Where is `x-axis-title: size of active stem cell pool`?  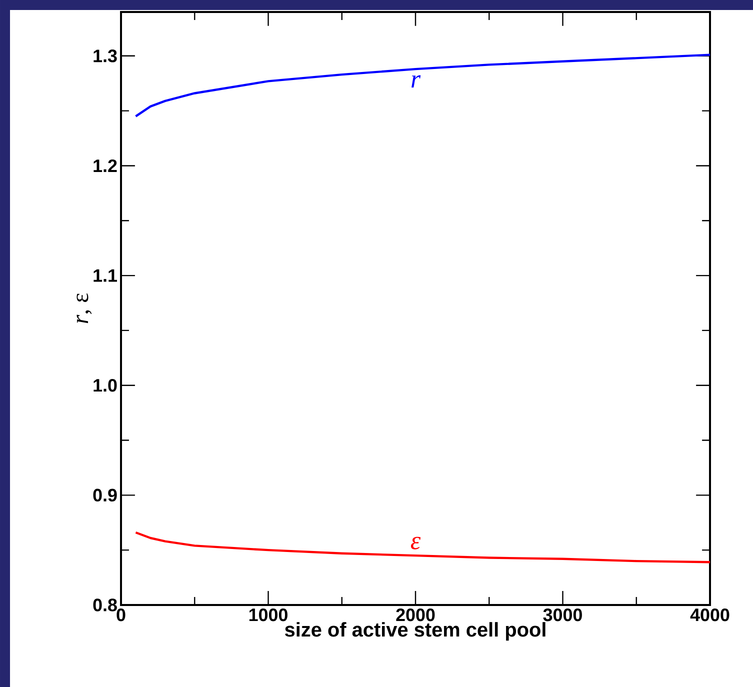 x-axis-title: size of active stem cell pool is located at coordinates (415, 631).